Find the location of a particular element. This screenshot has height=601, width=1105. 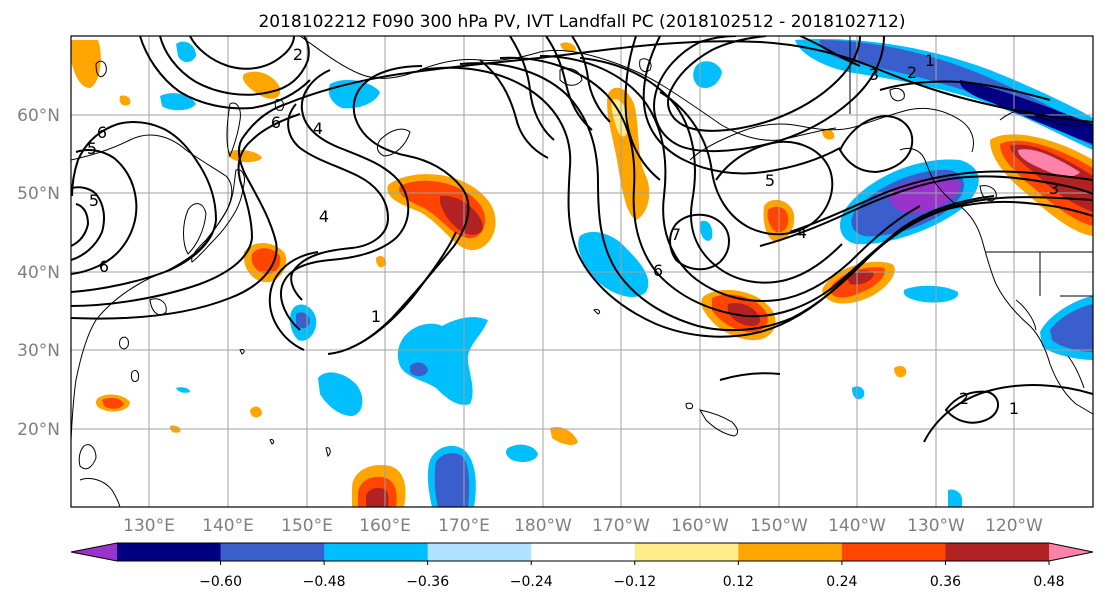

lon-label: 170°E is located at coordinates (464, 526).